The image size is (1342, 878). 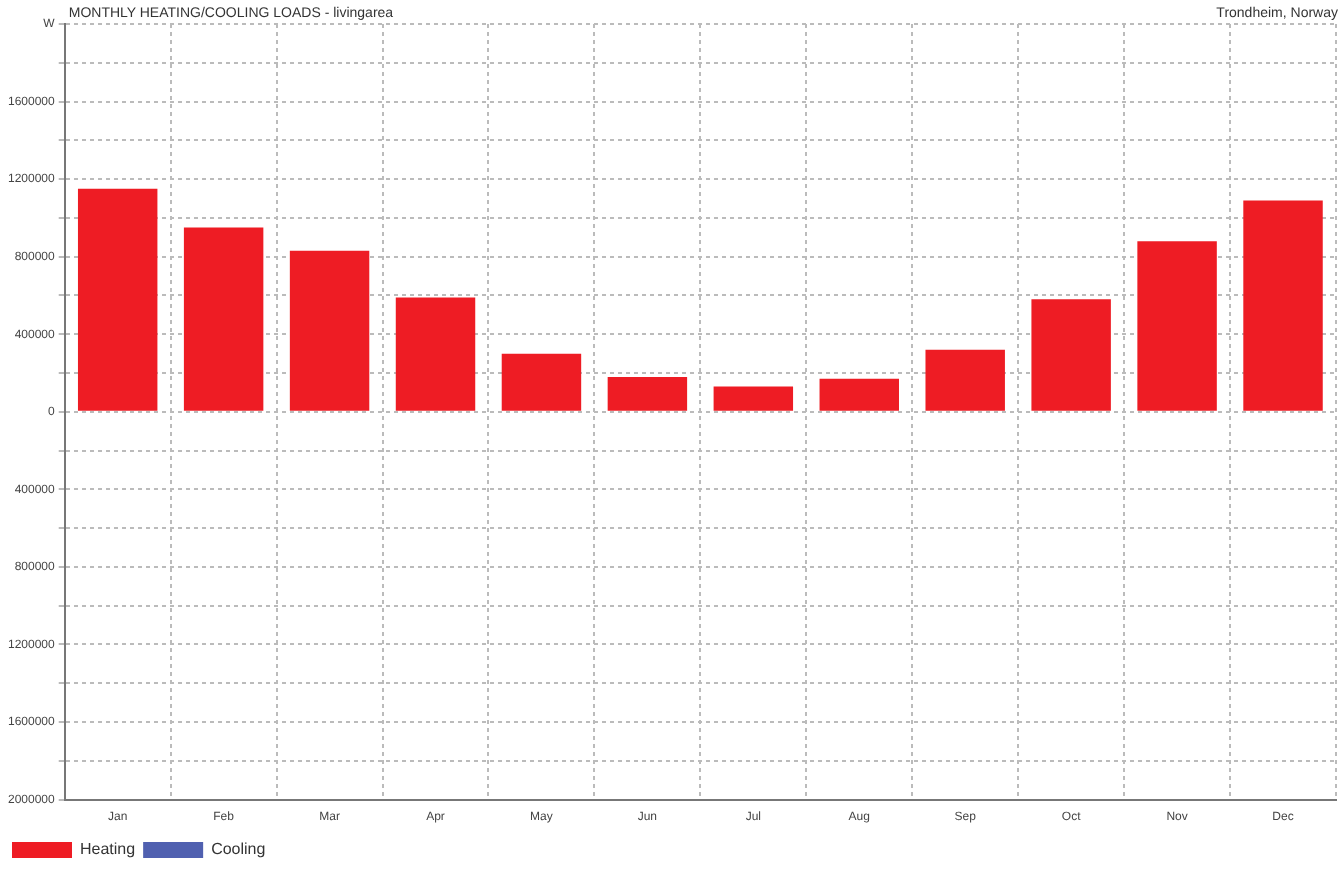 I want to click on legend-label: Heating, so click(x=108, y=849).